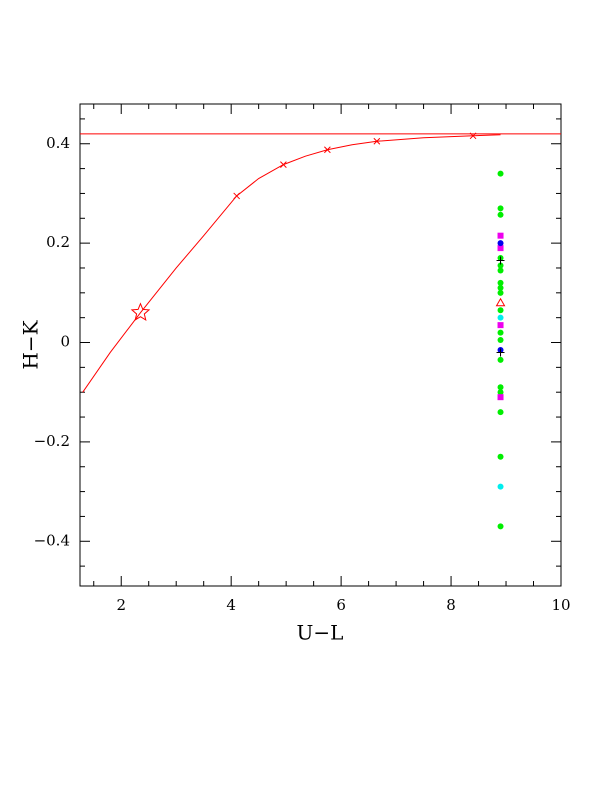 The height and width of the screenshot is (792, 612). I want to click on x-axis-label: U−L, so click(320, 633).